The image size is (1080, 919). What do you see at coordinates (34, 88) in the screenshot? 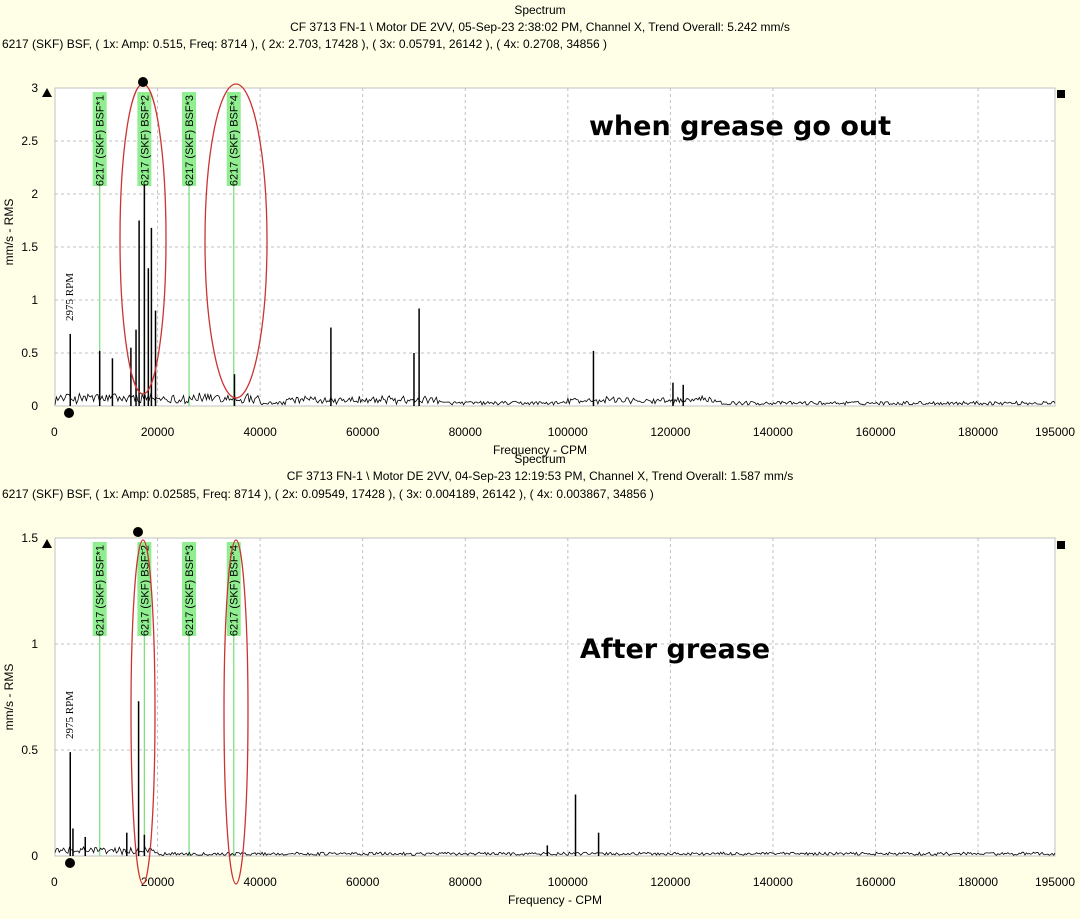
I see `y-tick-label: 3` at bounding box center [34, 88].